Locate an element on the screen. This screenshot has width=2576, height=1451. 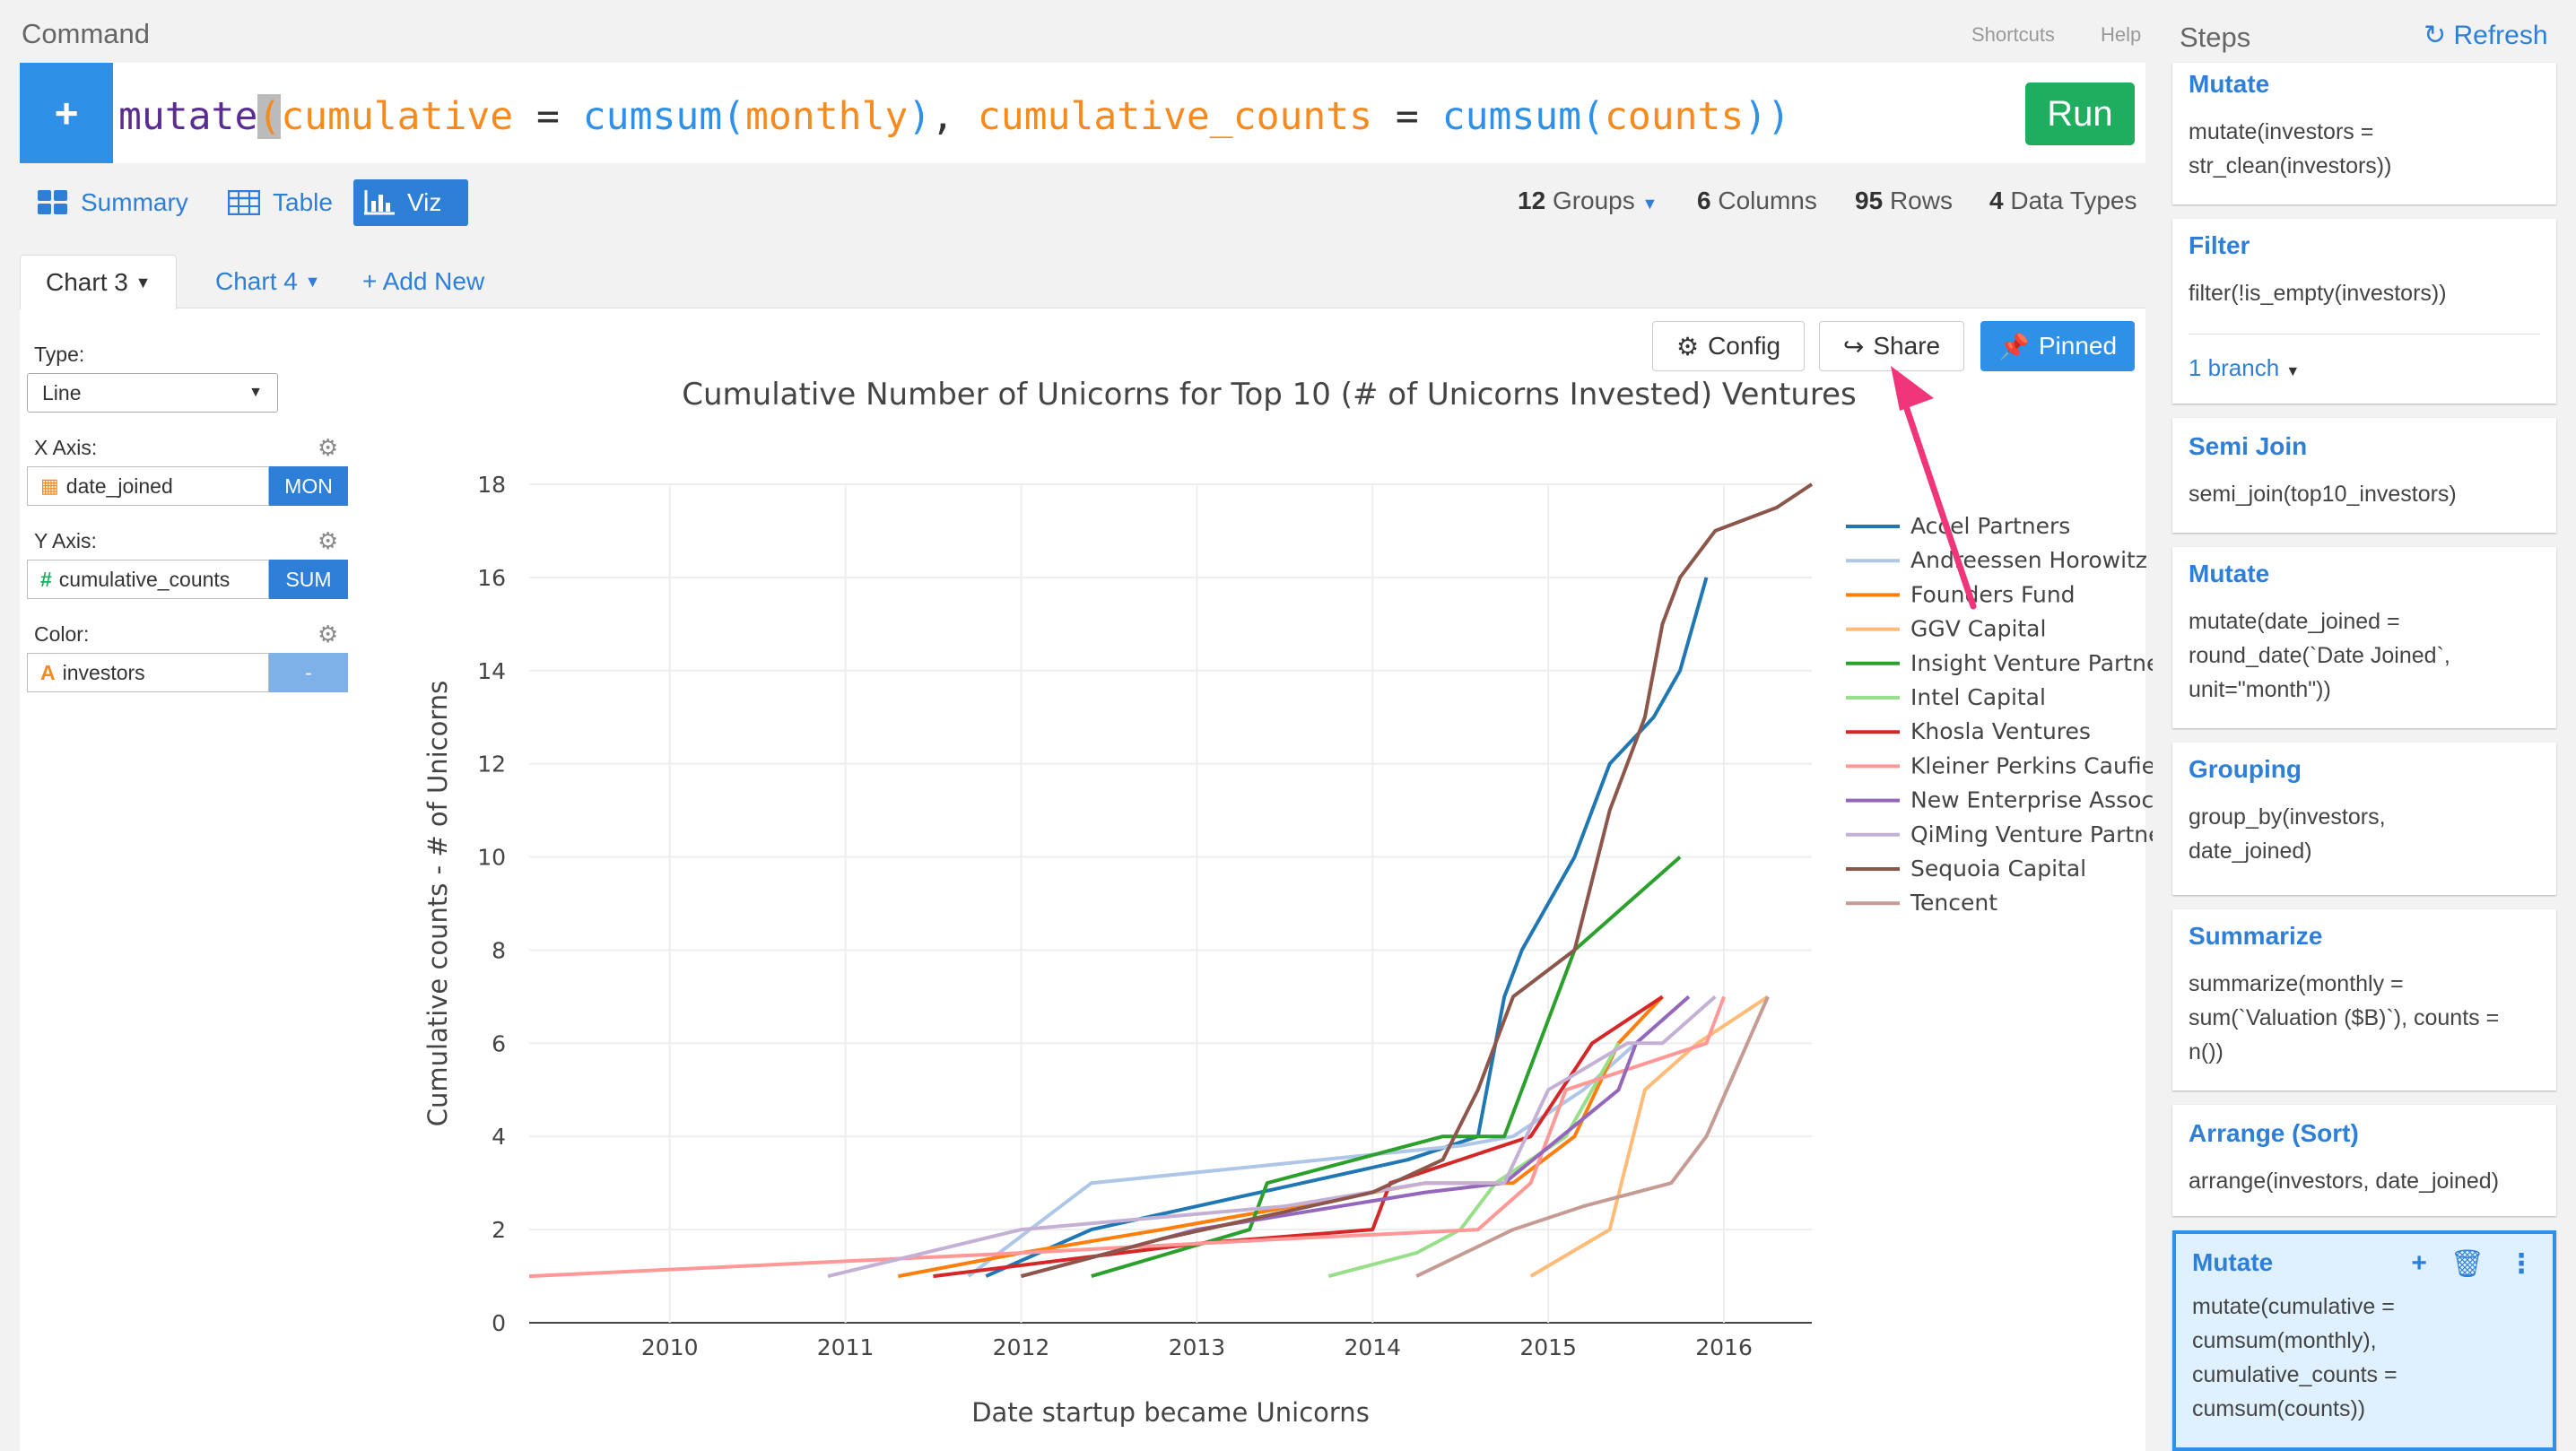
color-field: A investors is located at coordinates (148, 672).